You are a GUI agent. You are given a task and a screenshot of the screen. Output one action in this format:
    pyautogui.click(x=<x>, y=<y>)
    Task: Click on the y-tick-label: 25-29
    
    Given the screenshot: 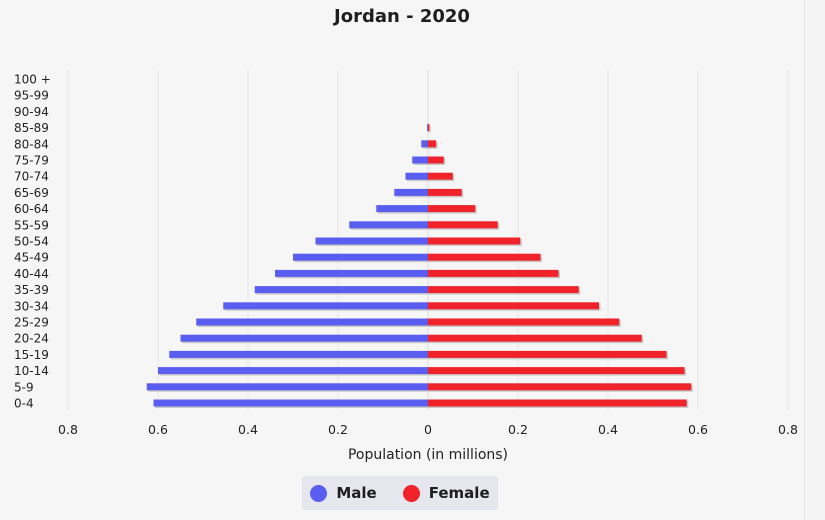 What is the action you would take?
    pyautogui.click(x=31, y=323)
    